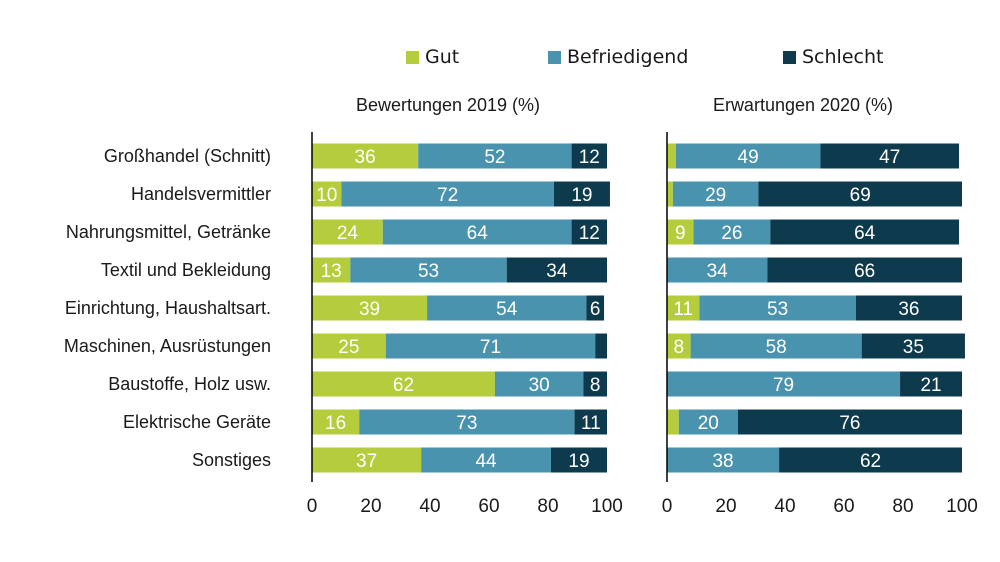 This screenshot has width=1000, height=562. I want to click on category-label: Großhandel (Schnitt), so click(187, 156).